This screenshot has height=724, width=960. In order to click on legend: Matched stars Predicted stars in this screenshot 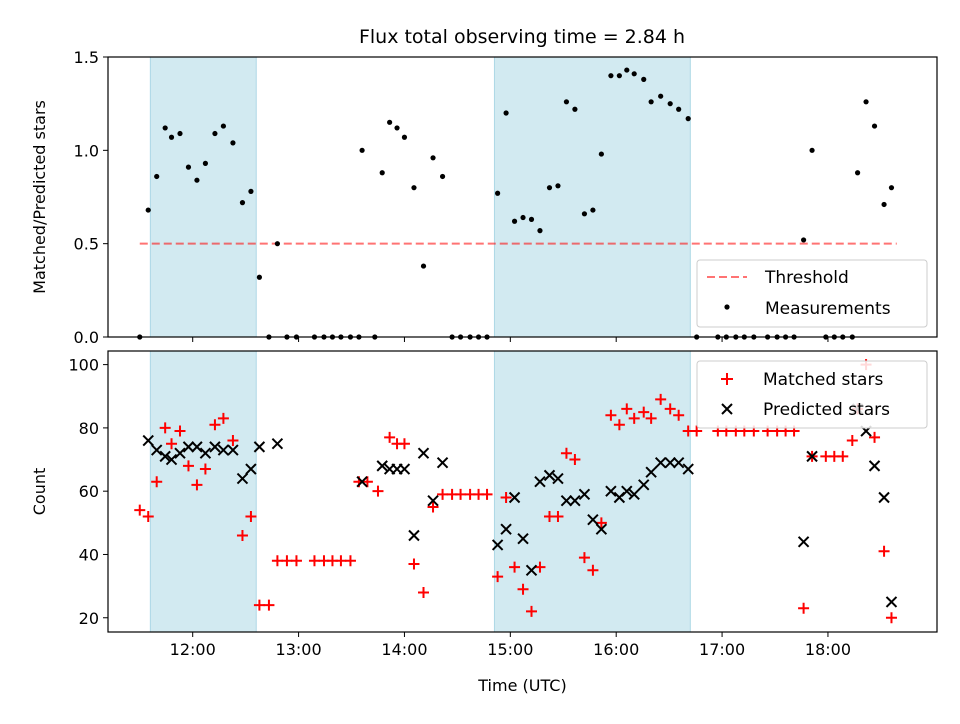, I will do `click(812, 394)`.